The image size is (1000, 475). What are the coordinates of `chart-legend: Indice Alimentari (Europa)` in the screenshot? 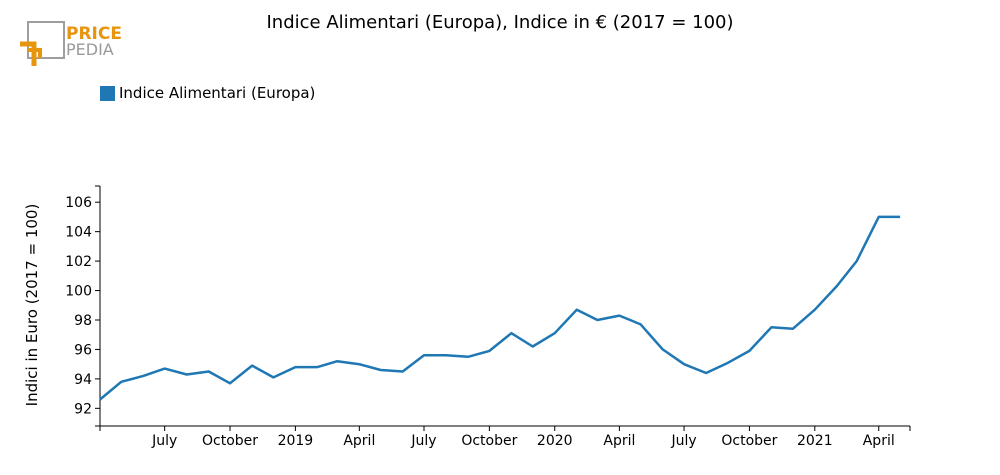 It's located at (207, 93).